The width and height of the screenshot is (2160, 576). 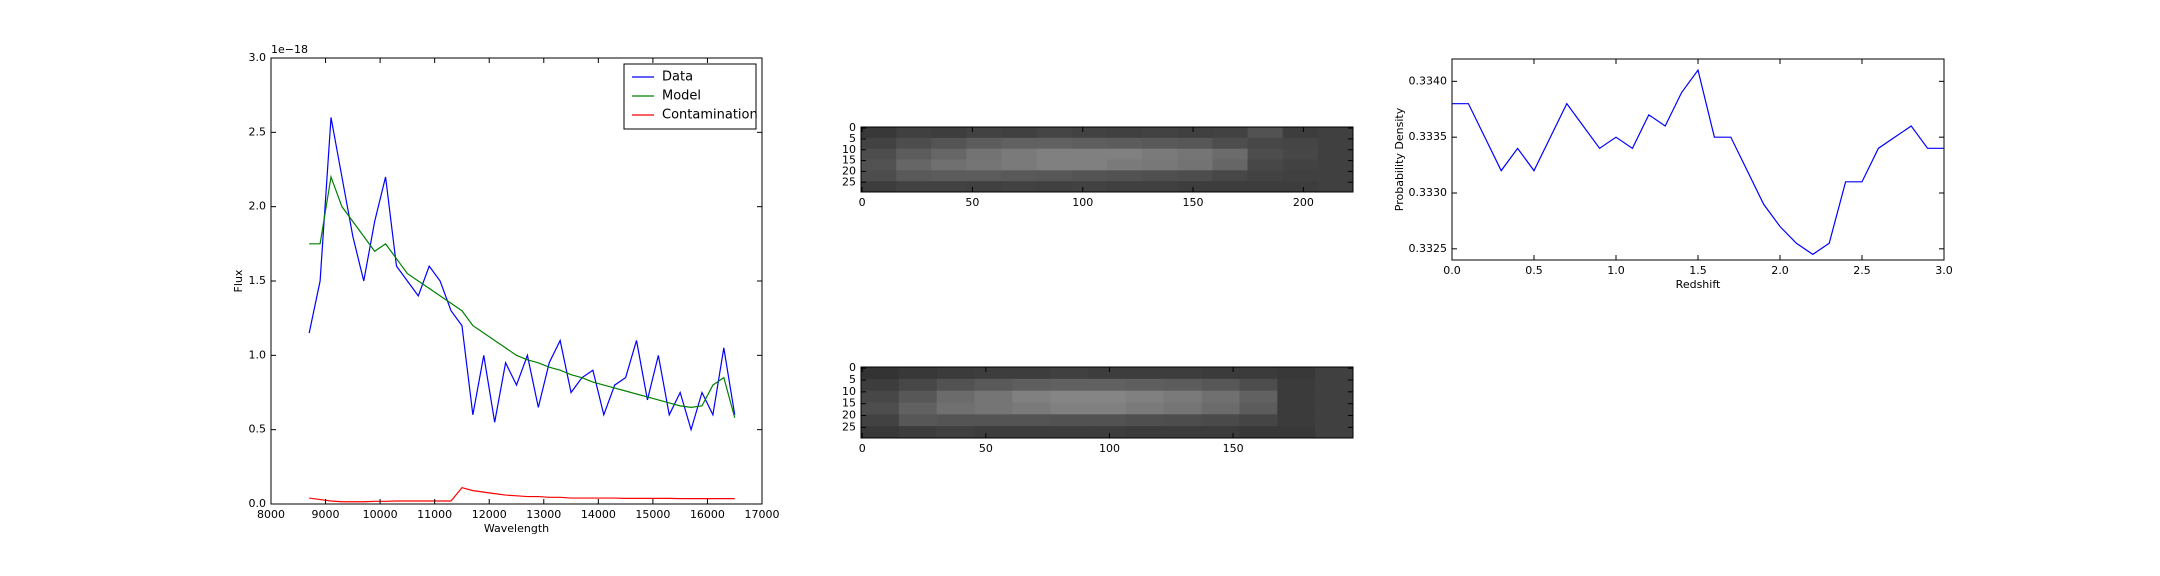 What do you see at coordinates (516, 528) in the screenshot?
I see `x-axis-label: Wavelength` at bounding box center [516, 528].